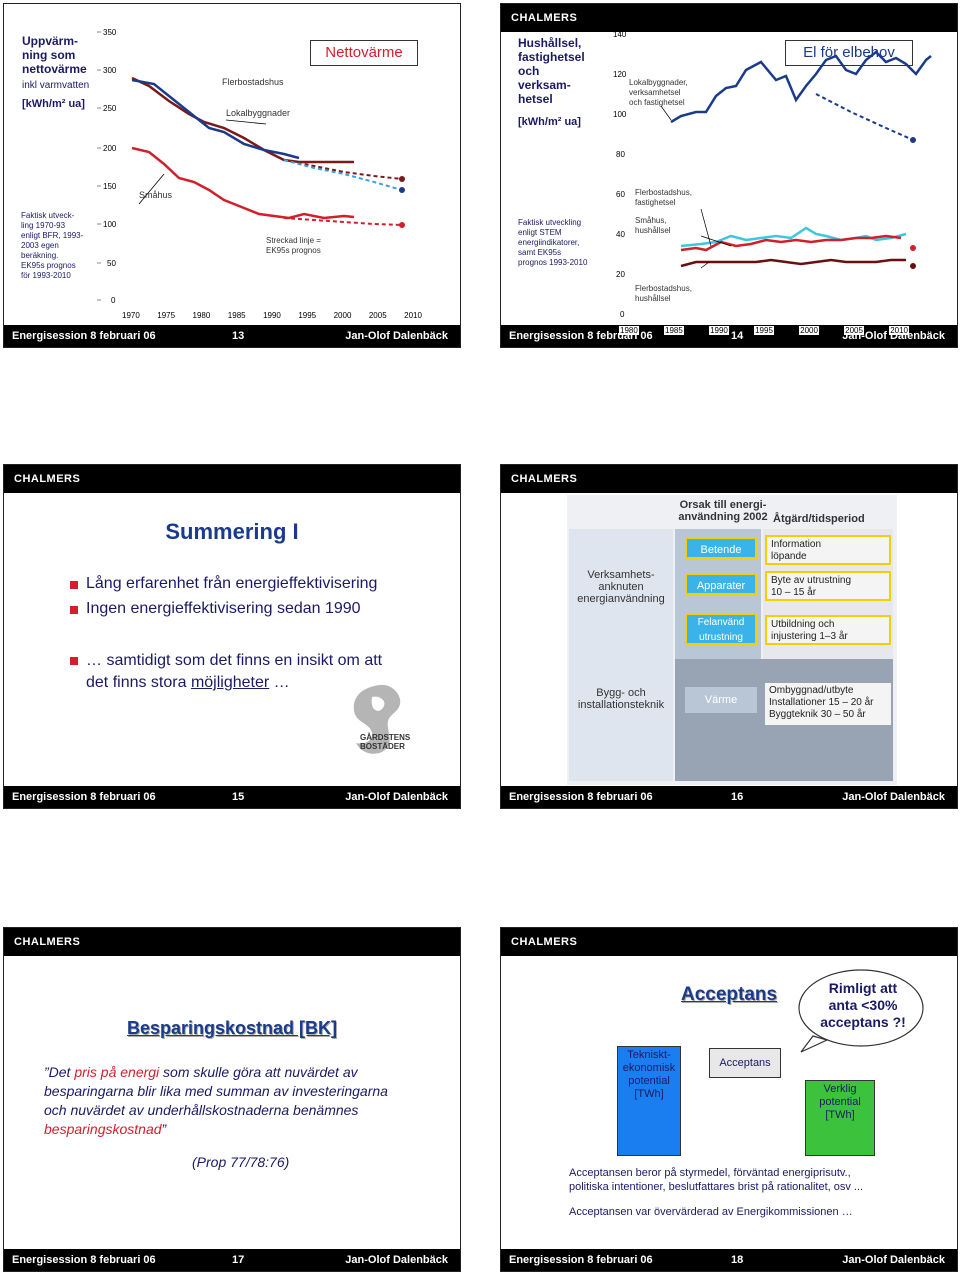  I want to click on forecast-lokalbyggnader, so click(343, 175).